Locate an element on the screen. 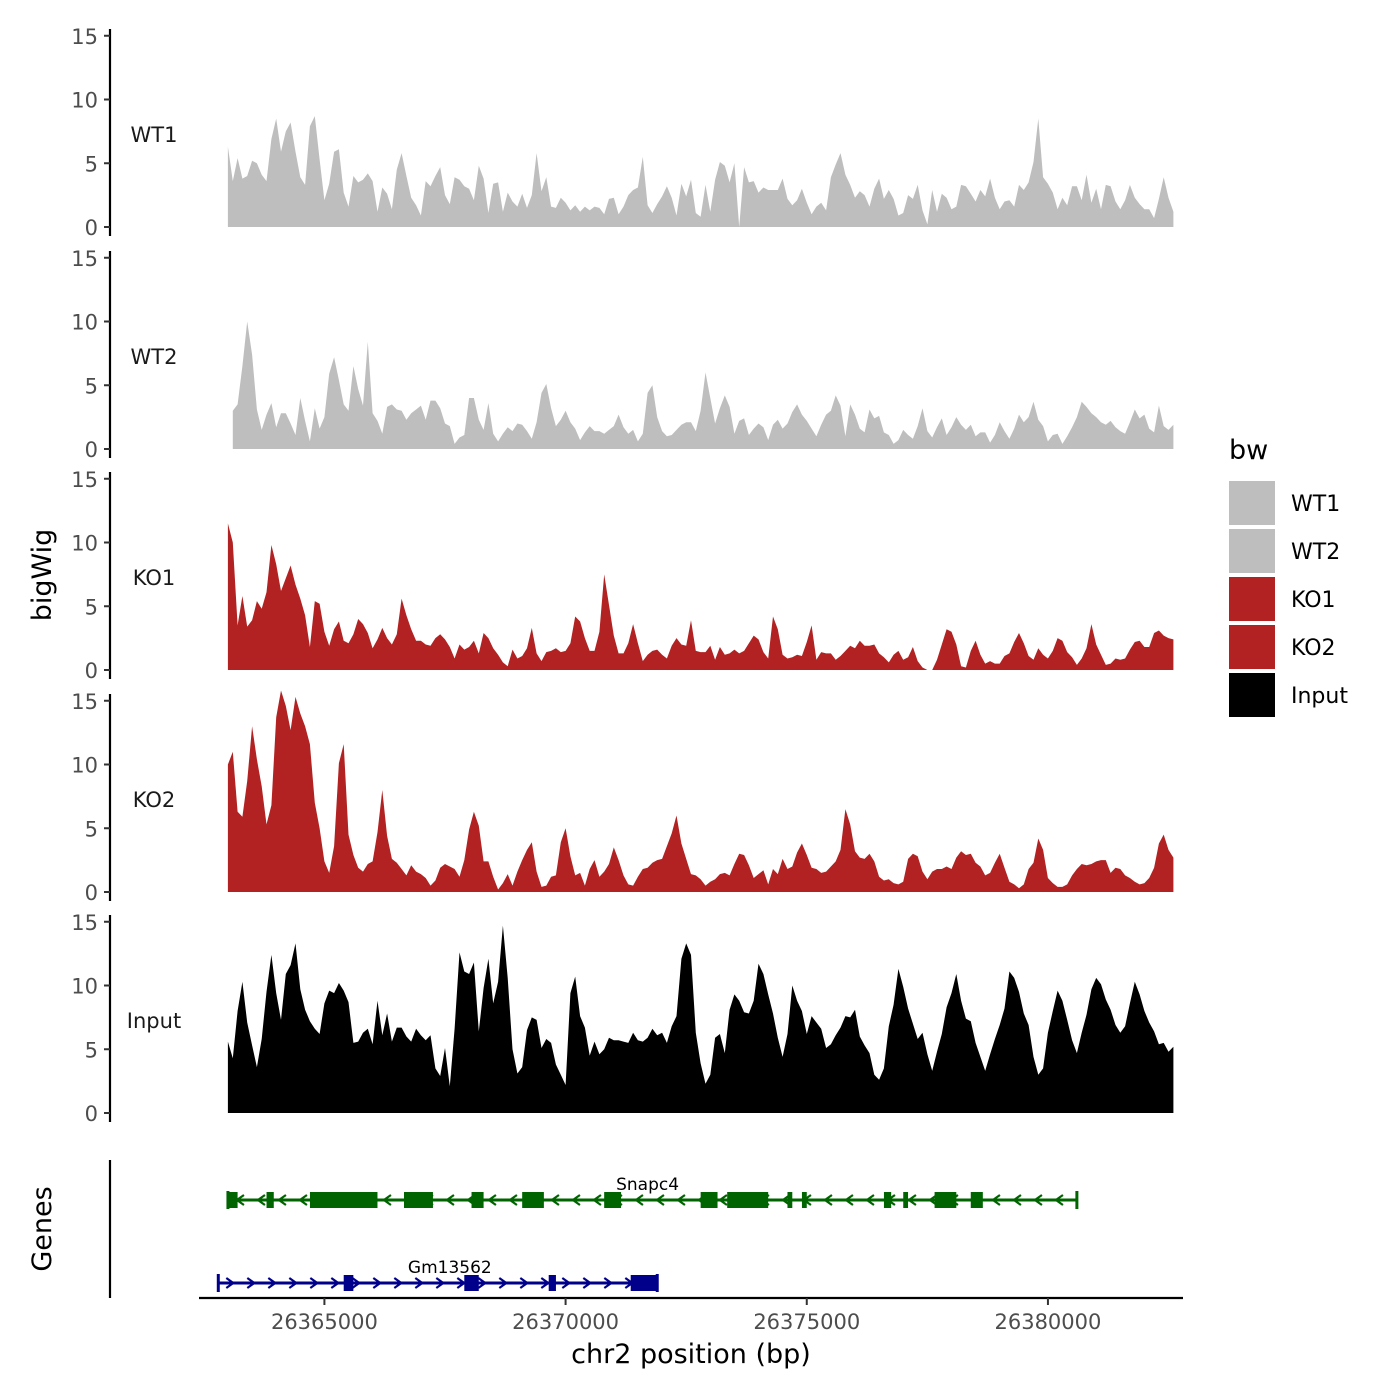 The image size is (1400, 1400). legend-key-wt1 is located at coordinates (1252, 503).